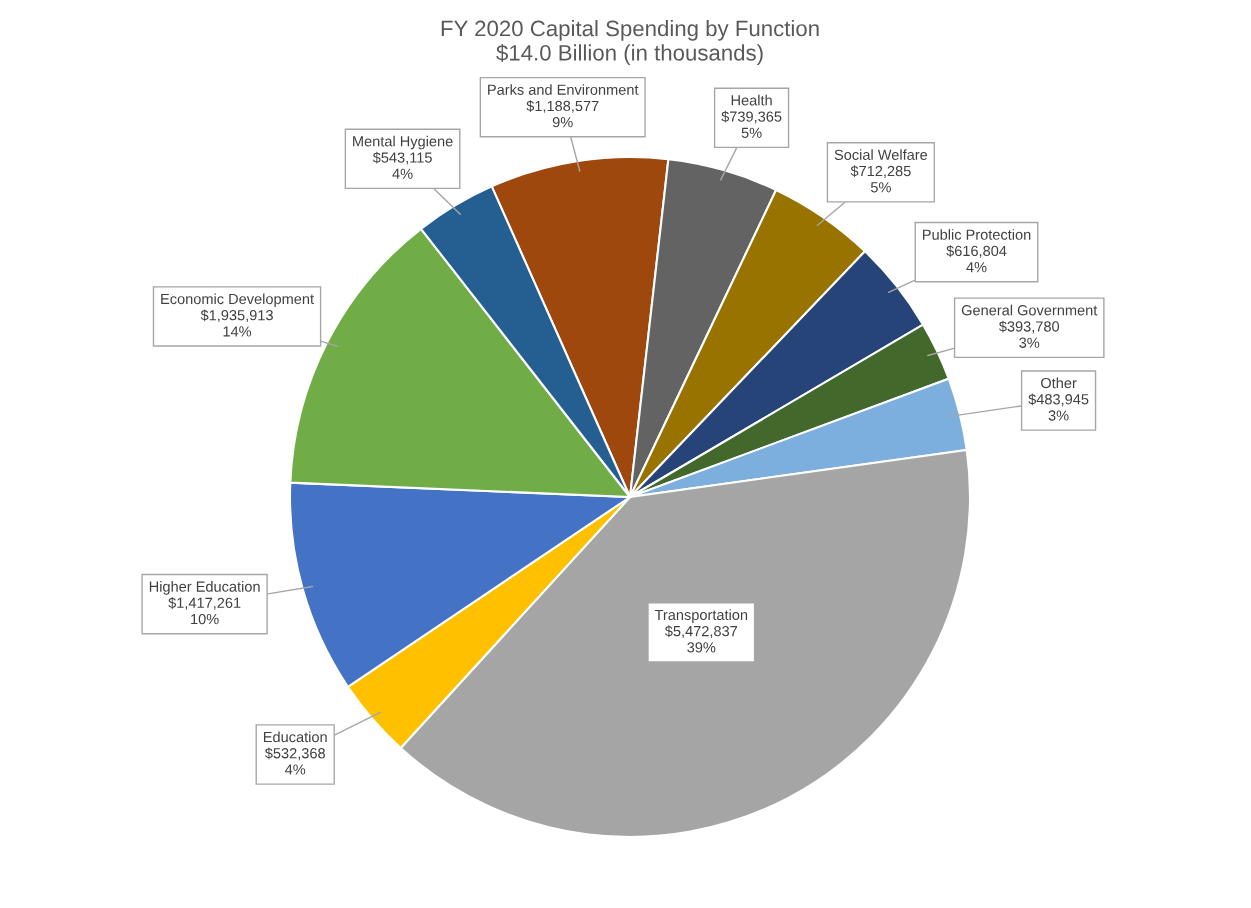 This screenshot has height=908, width=1251. I want to click on data-label: $1,935,913 14%, so click(236, 323).